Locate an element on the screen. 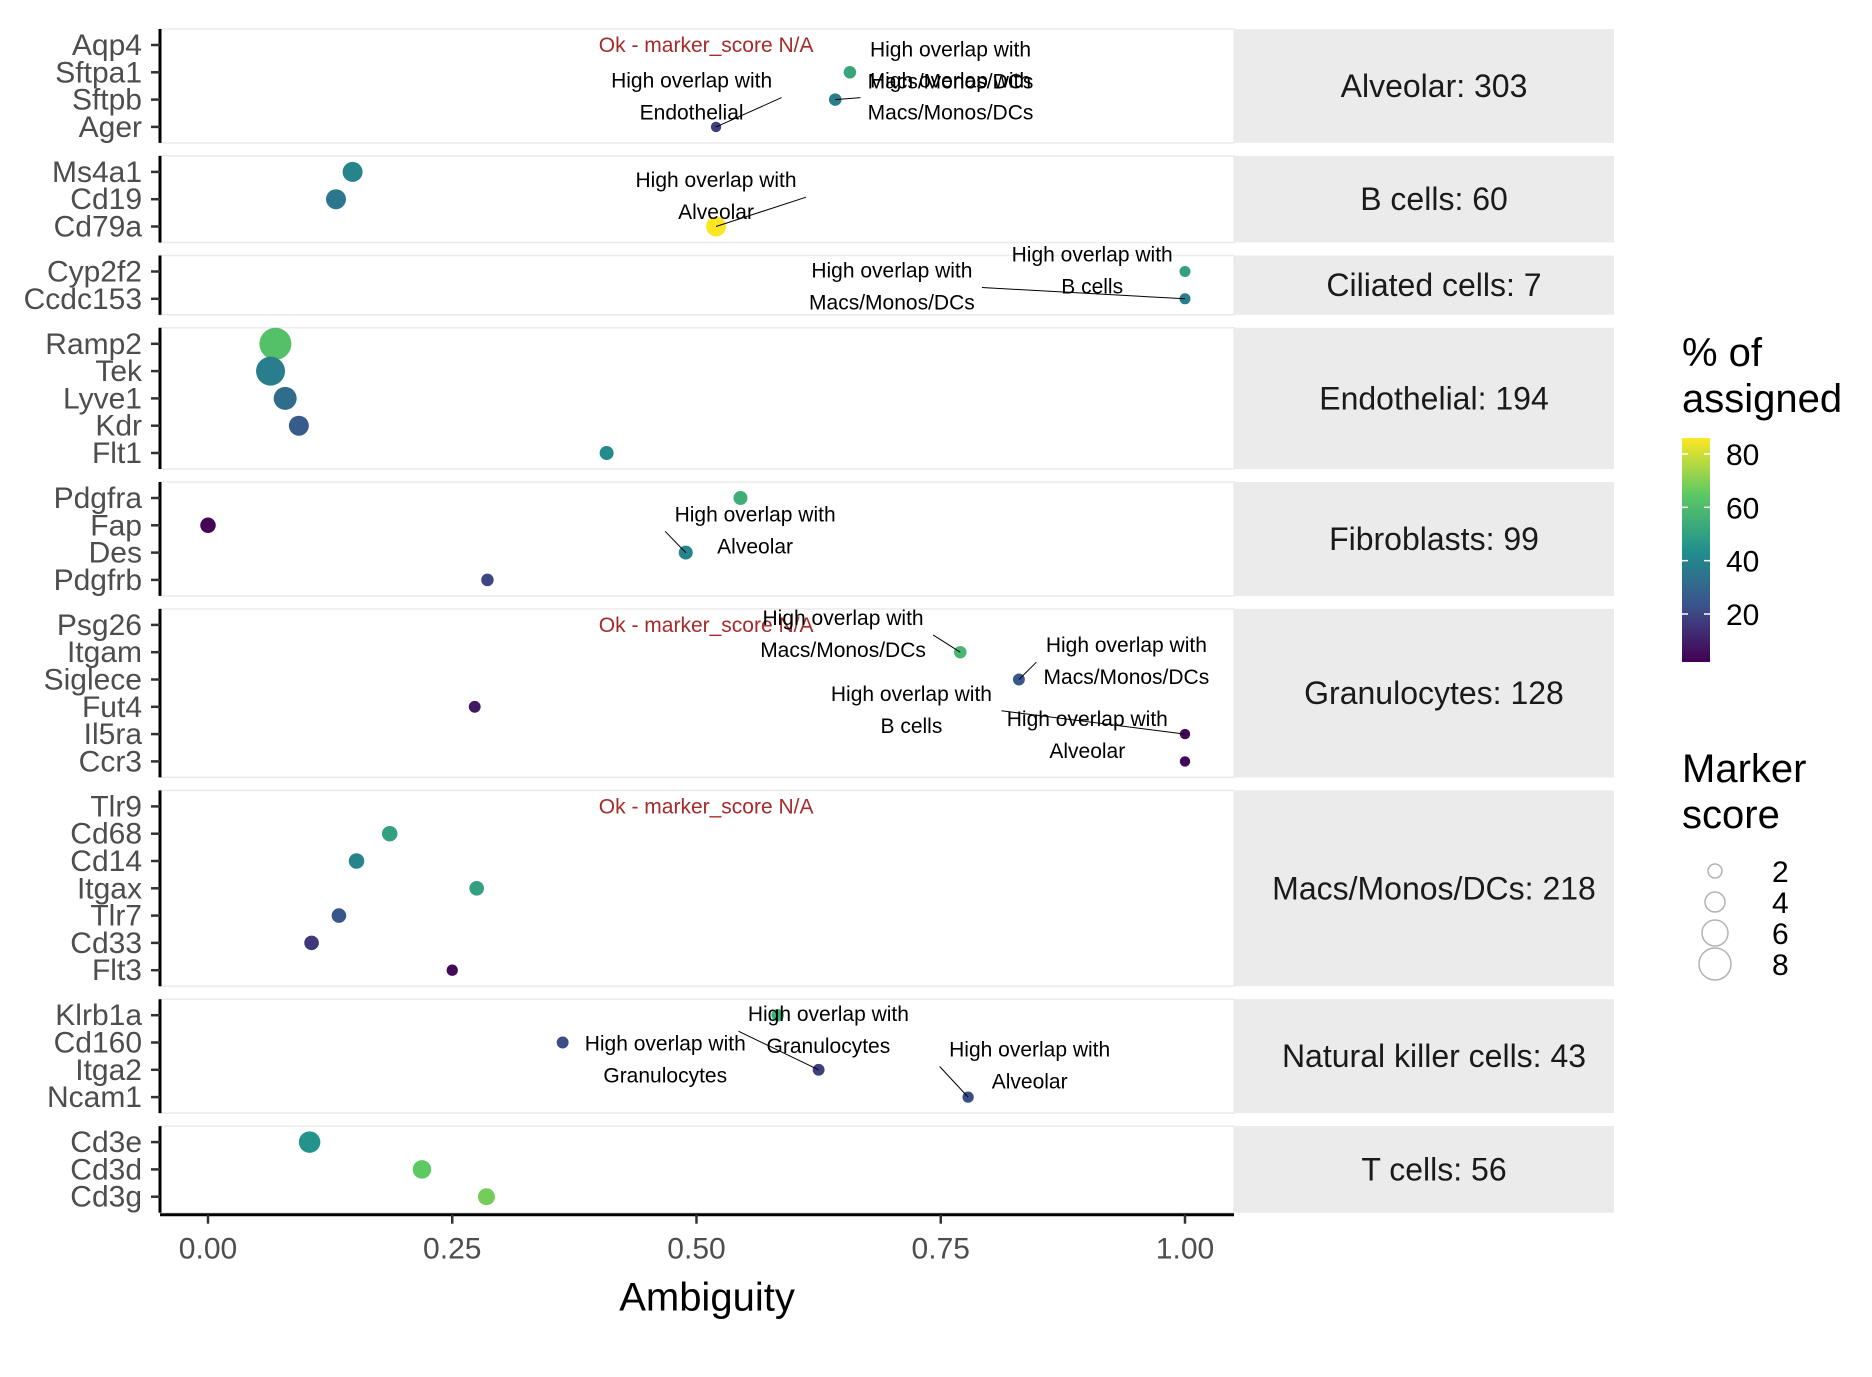 The width and height of the screenshot is (1872, 1377). y-tick-label: Sftpb is located at coordinates (107, 100).